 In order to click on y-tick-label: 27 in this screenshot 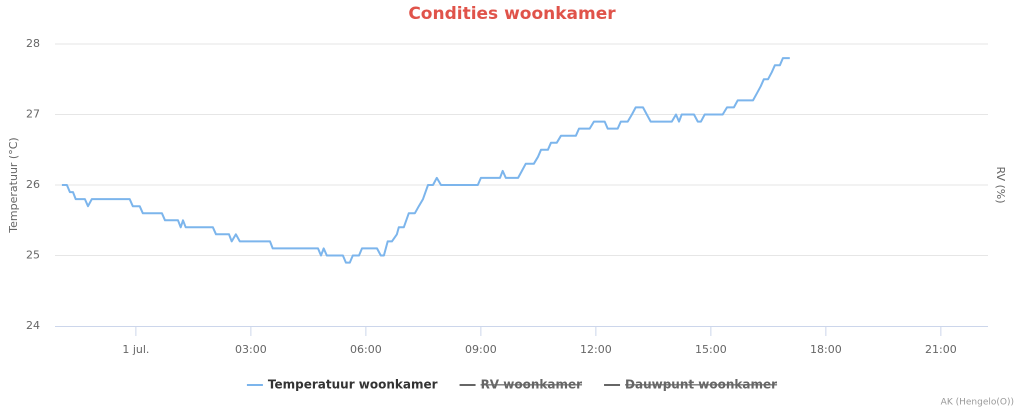, I will do `click(33, 114)`.